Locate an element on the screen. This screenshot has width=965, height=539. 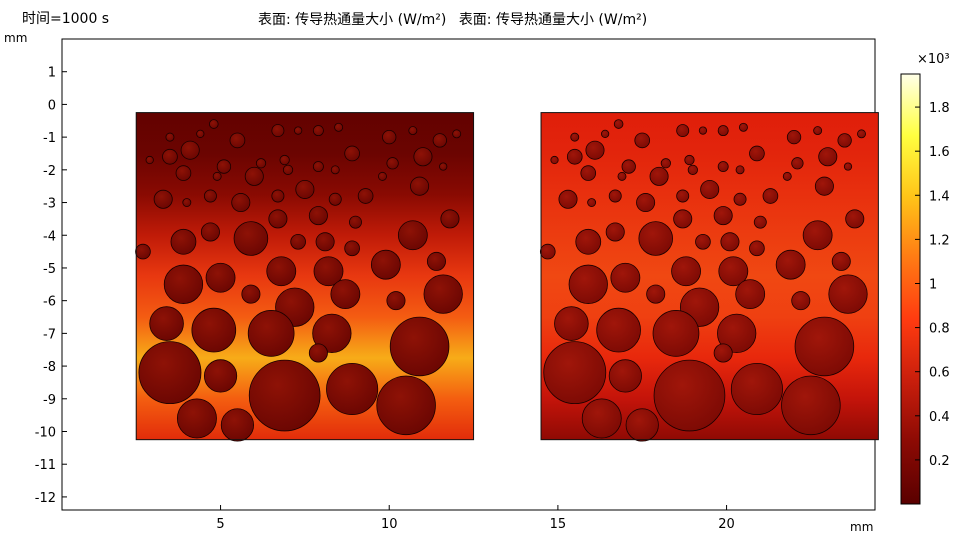
colorbar: 0.2 0.4 0.6 0.8 1 1.2 1.4 1.6 1.8 is located at coordinates (925, 289).